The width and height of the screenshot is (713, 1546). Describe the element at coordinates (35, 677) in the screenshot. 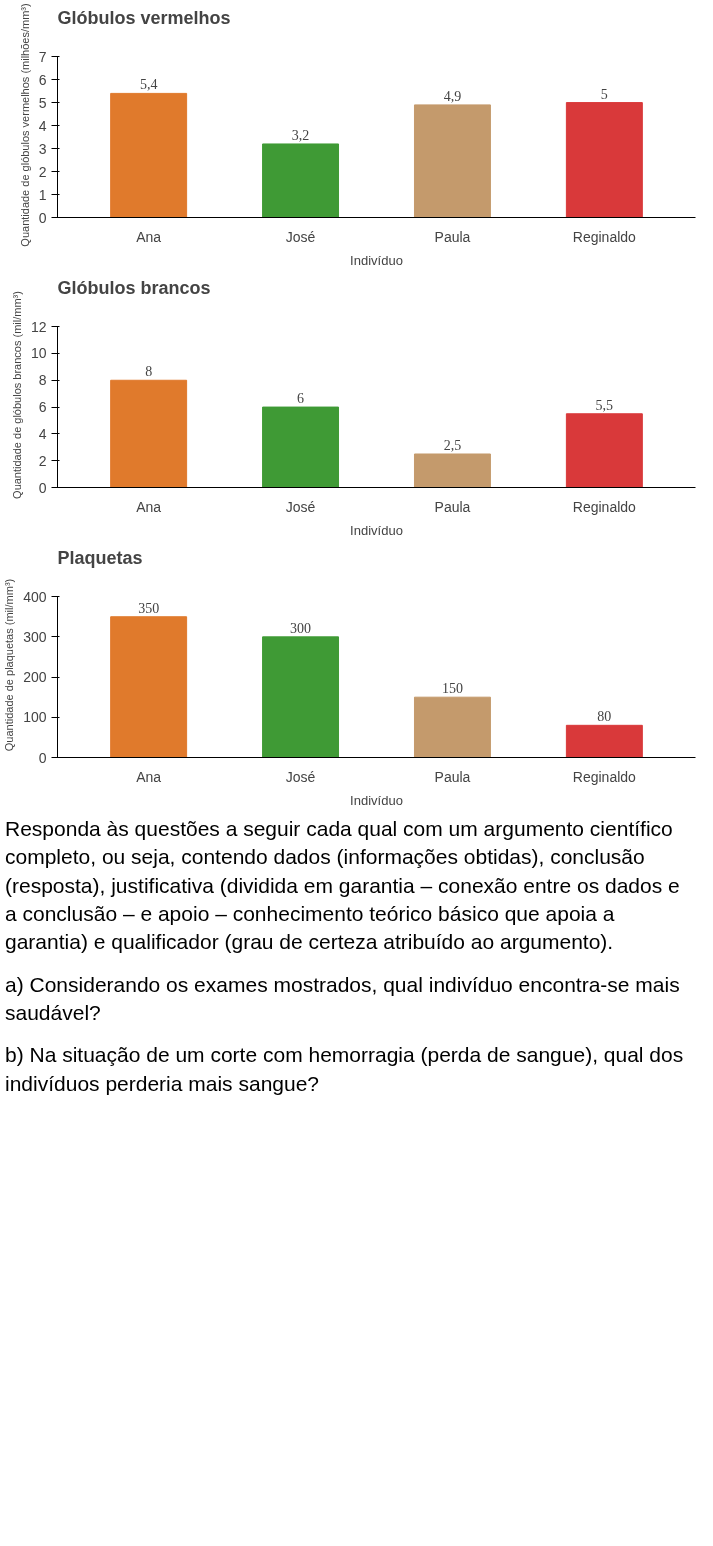

I see `y-tick-label: 200` at that location.